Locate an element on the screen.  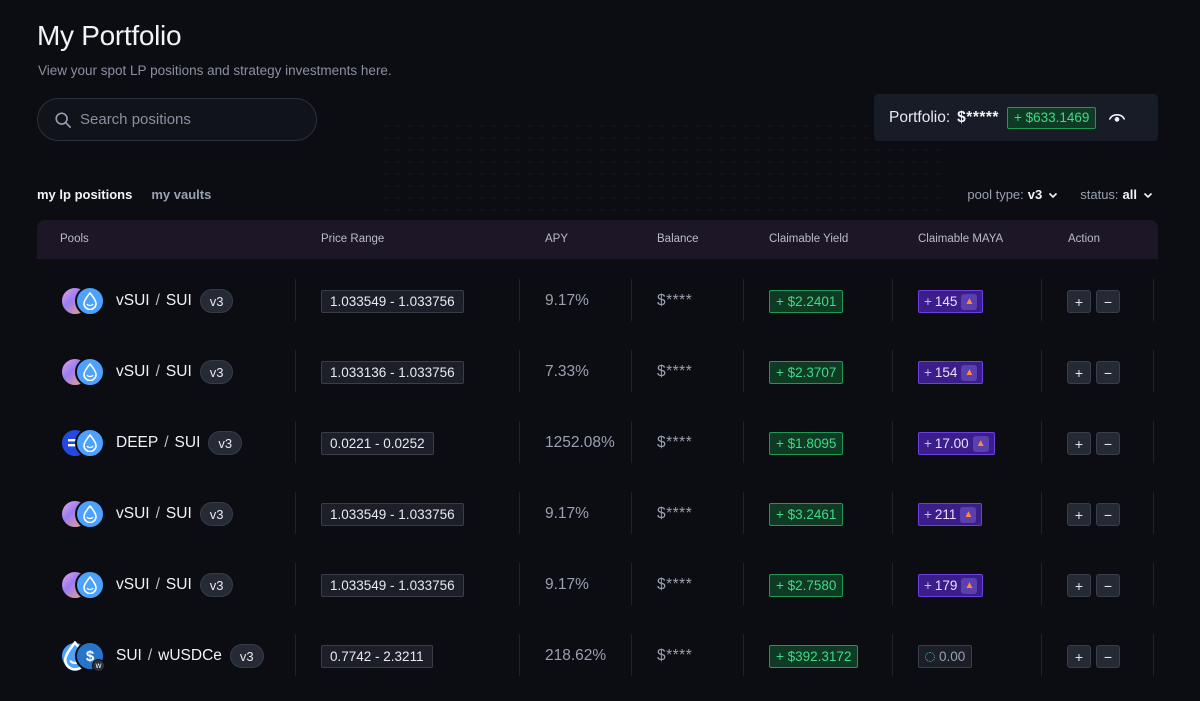
price-range: 0.0221 - 0.0252 is located at coordinates (377, 443).